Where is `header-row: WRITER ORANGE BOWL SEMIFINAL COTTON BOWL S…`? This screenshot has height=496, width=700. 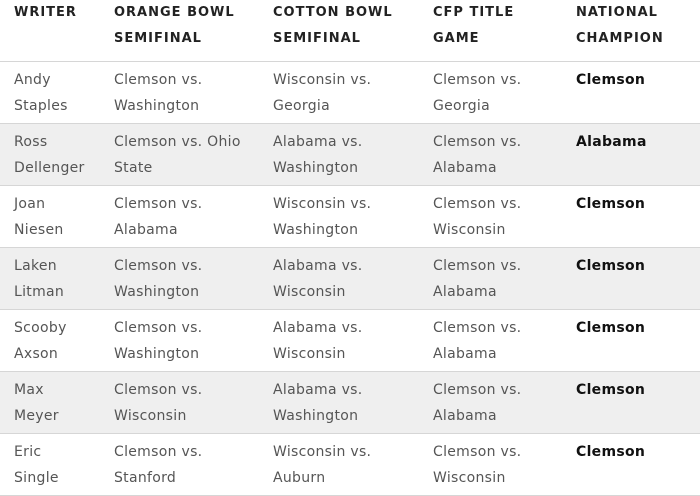 header-row: WRITER ORANGE BOWL SEMIFINAL COTTON BOWL S… is located at coordinates (350, 31).